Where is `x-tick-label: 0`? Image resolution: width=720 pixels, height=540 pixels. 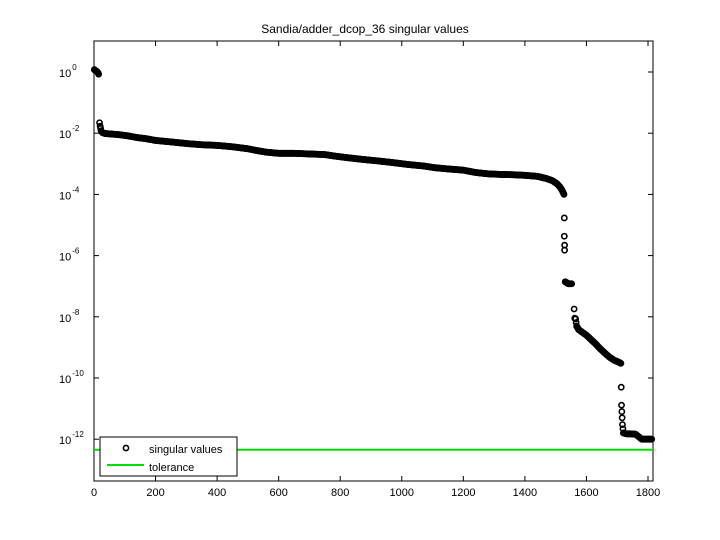
x-tick-label: 0 is located at coordinates (94, 493).